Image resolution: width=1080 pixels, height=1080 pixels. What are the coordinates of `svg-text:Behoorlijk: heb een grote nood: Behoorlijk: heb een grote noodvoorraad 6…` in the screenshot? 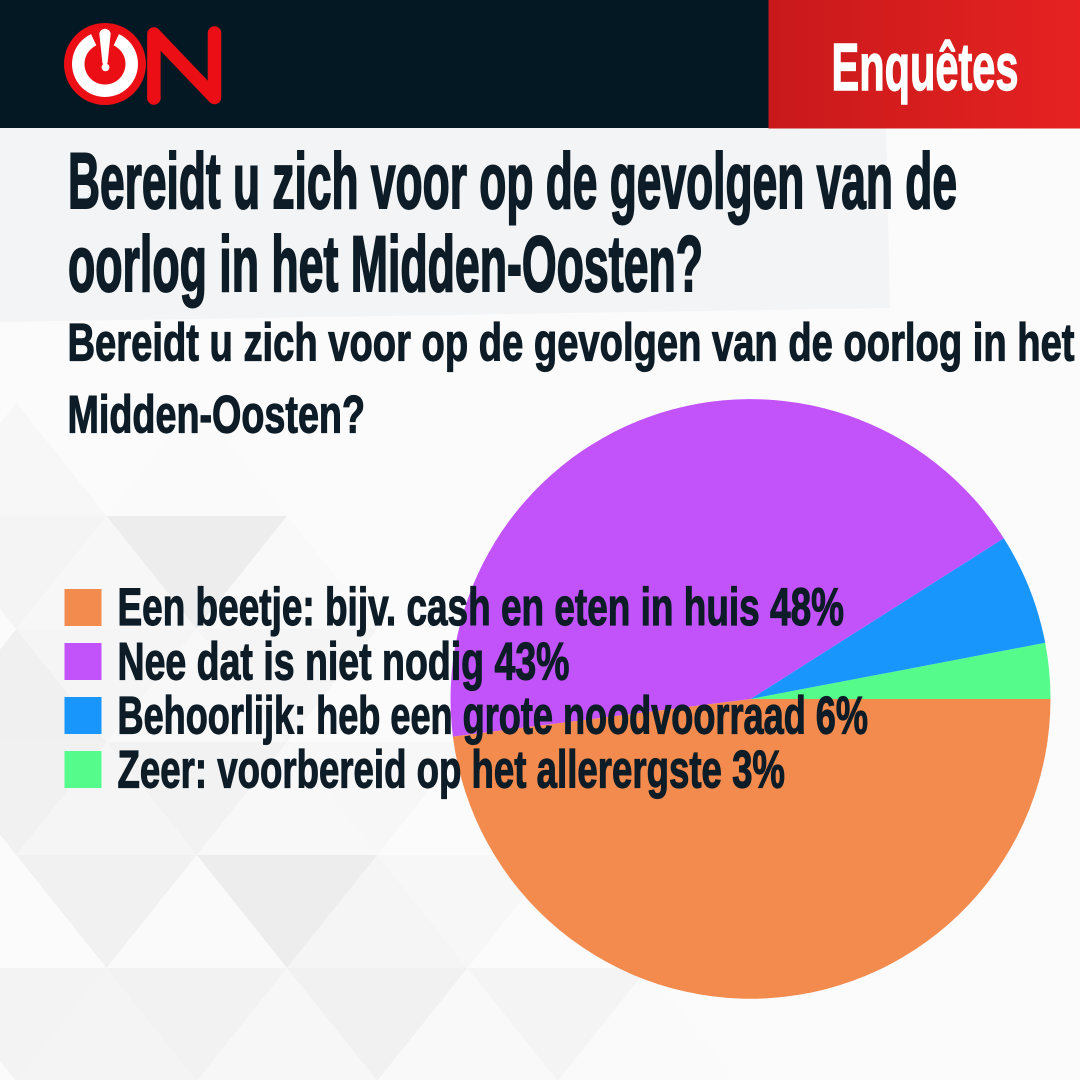 It's located at (493, 716).